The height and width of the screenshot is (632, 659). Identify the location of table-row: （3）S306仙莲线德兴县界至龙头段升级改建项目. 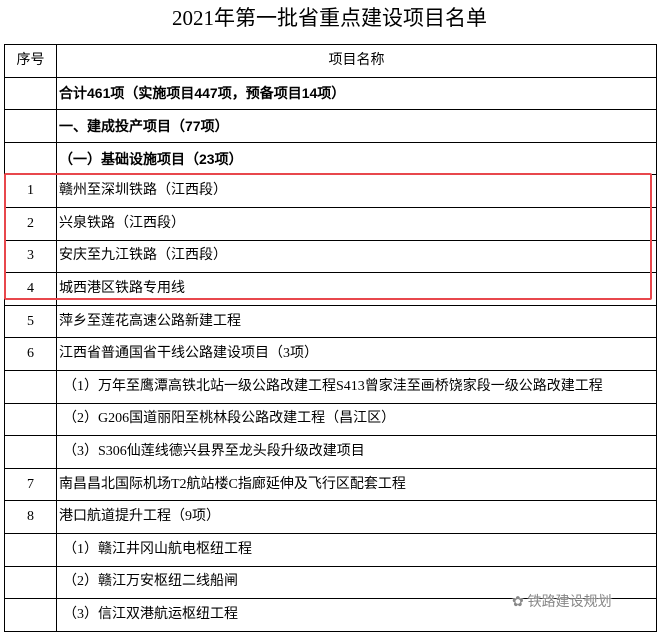
(330, 452).